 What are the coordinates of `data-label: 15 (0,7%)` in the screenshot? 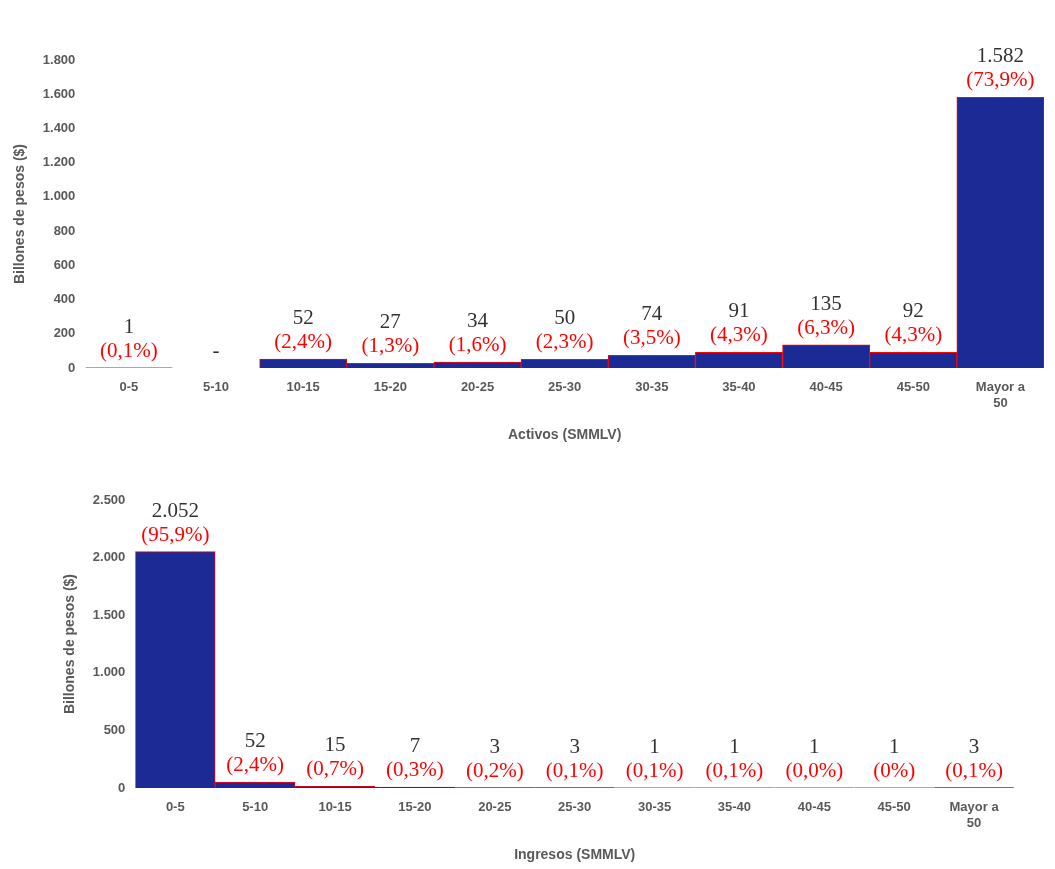 It's located at (335, 756).